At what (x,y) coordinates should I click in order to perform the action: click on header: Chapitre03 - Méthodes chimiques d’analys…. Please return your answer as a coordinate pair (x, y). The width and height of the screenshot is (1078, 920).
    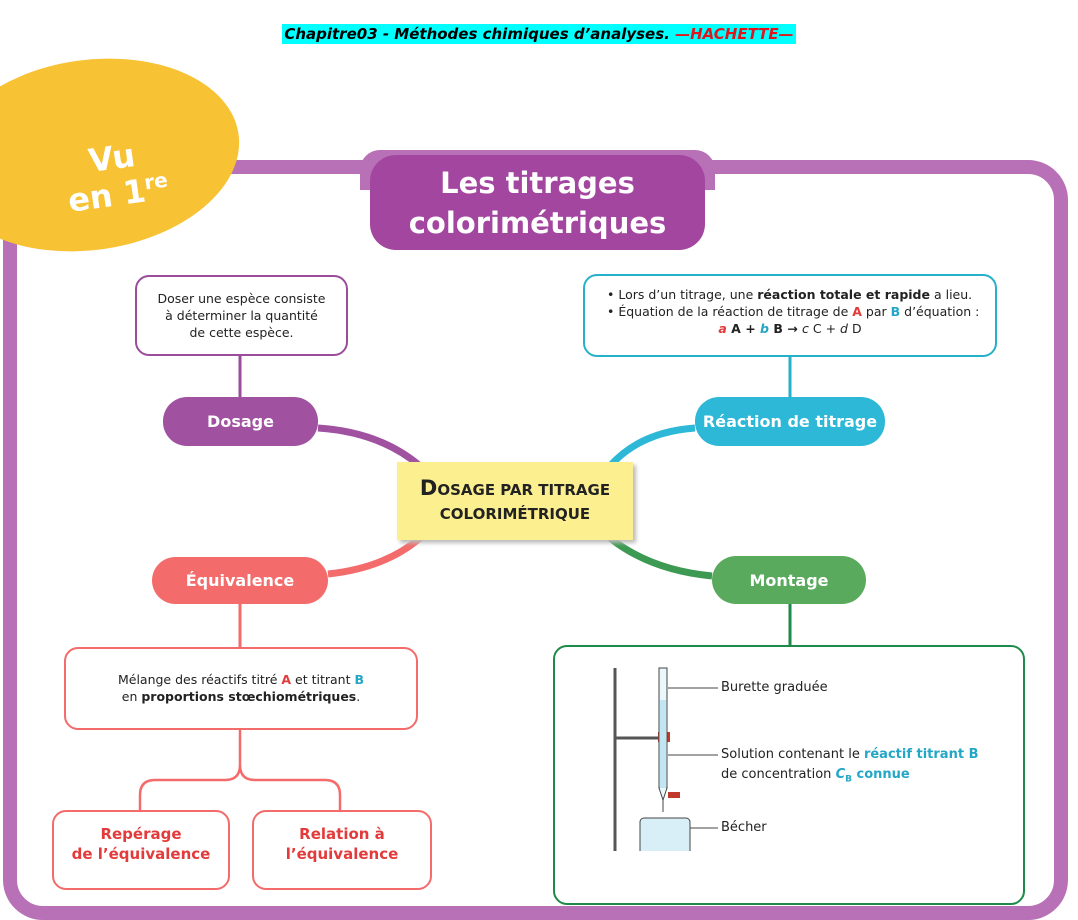
    Looking at the image, I should click on (539, 34).